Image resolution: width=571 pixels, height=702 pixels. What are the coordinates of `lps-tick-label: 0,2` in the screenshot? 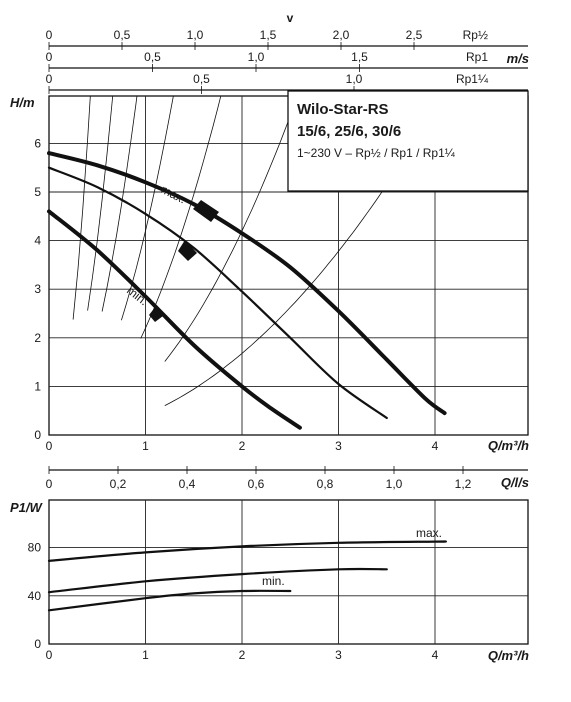 It's located at (118, 484).